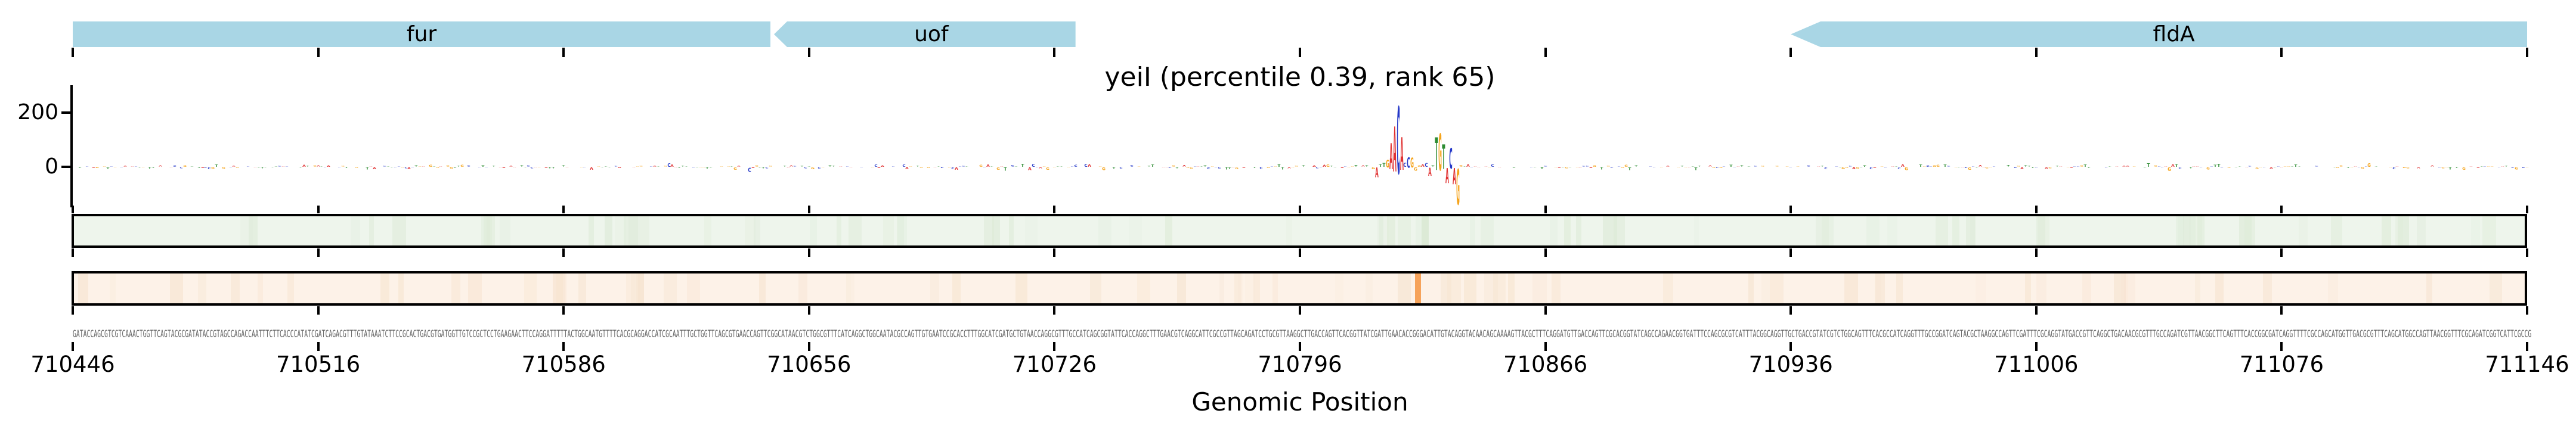 Image resolution: width=2576 pixels, height=429 pixels. I want to click on x-tick-label: 710516, so click(318, 364).